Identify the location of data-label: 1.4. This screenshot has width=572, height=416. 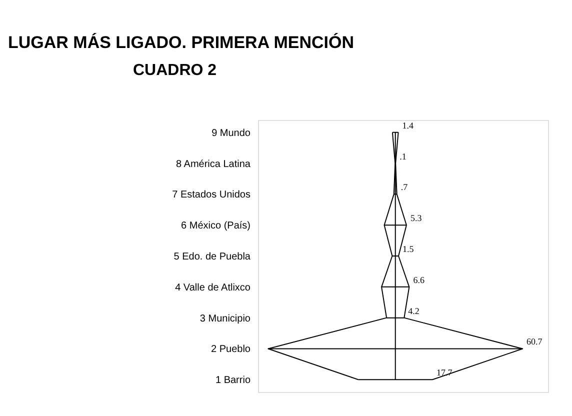
(408, 125).